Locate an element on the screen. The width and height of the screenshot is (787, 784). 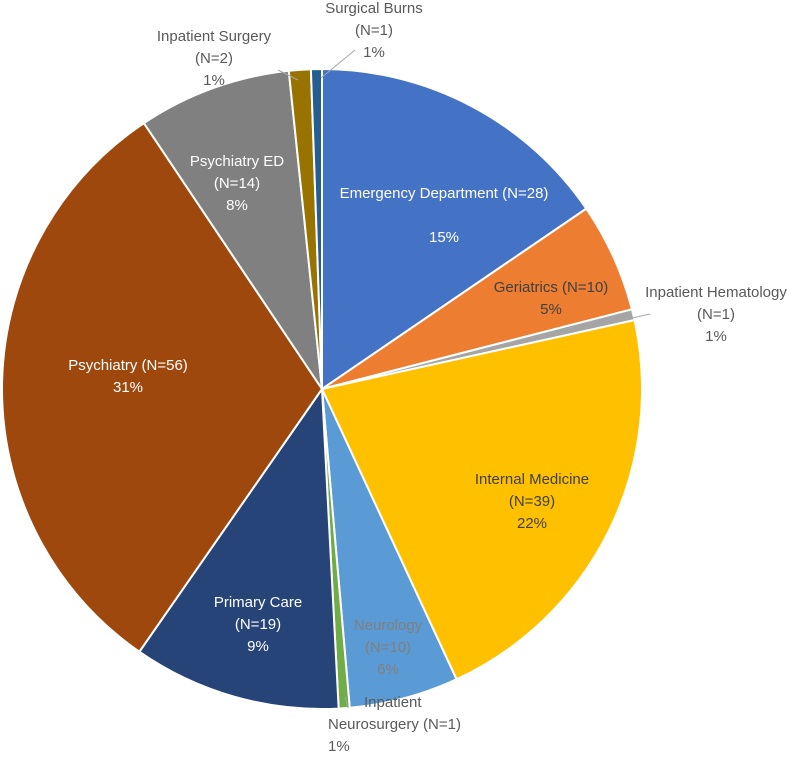
label-inpatient-neurosurgery: Inpatient Neurosurgery (N=1) 1% is located at coordinates (394, 724).